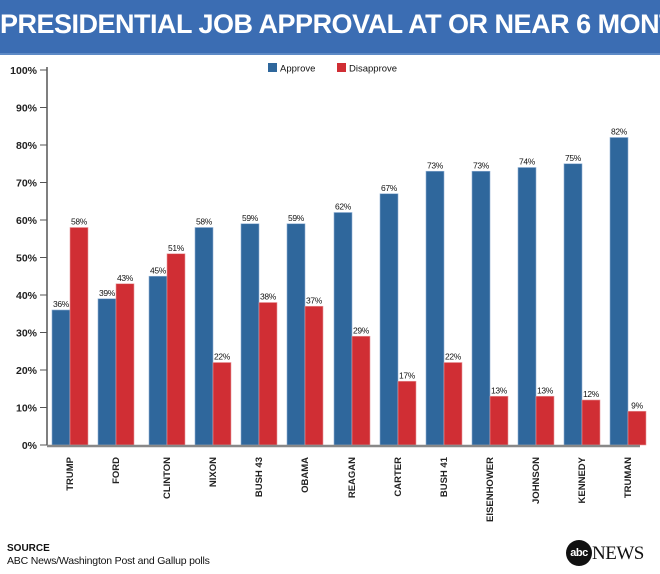 Image resolution: width=660 pixels, height=574 pixels. Describe the element at coordinates (259, 477) in the screenshot. I see `x-category-label: BUSH 43` at that location.